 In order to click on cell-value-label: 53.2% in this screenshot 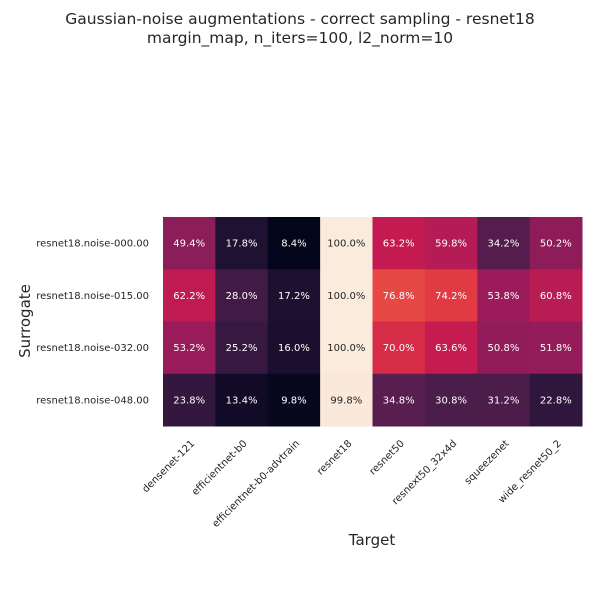, I will do `click(189, 348)`.